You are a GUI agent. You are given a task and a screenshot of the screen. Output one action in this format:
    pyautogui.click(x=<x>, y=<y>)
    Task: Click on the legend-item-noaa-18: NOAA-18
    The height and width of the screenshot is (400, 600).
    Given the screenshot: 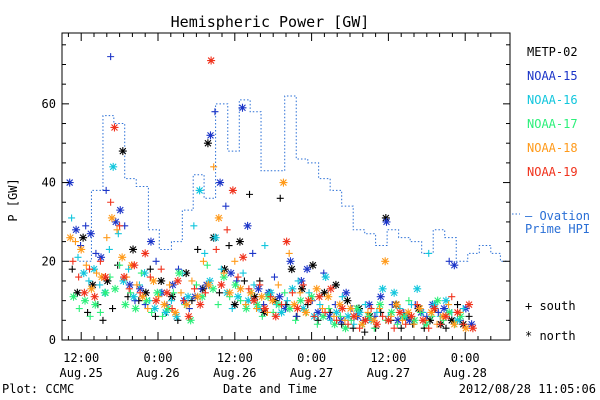 What is the action you would take?
    pyautogui.click(x=552, y=148)
    